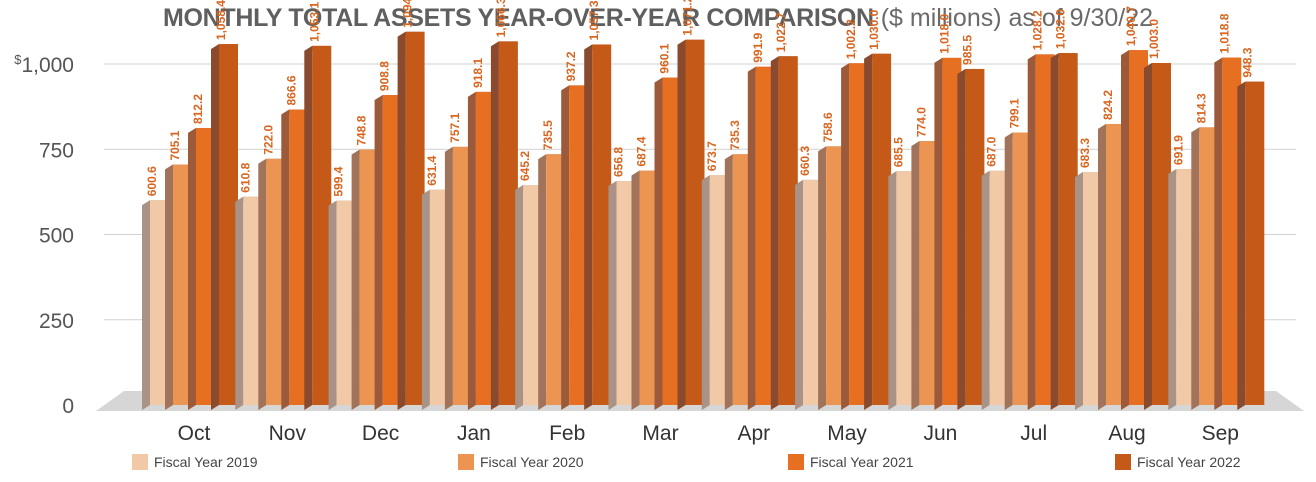  Describe the element at coordinates (967, 50) in the screenshot. I see `data-label: 985.5` at that location.